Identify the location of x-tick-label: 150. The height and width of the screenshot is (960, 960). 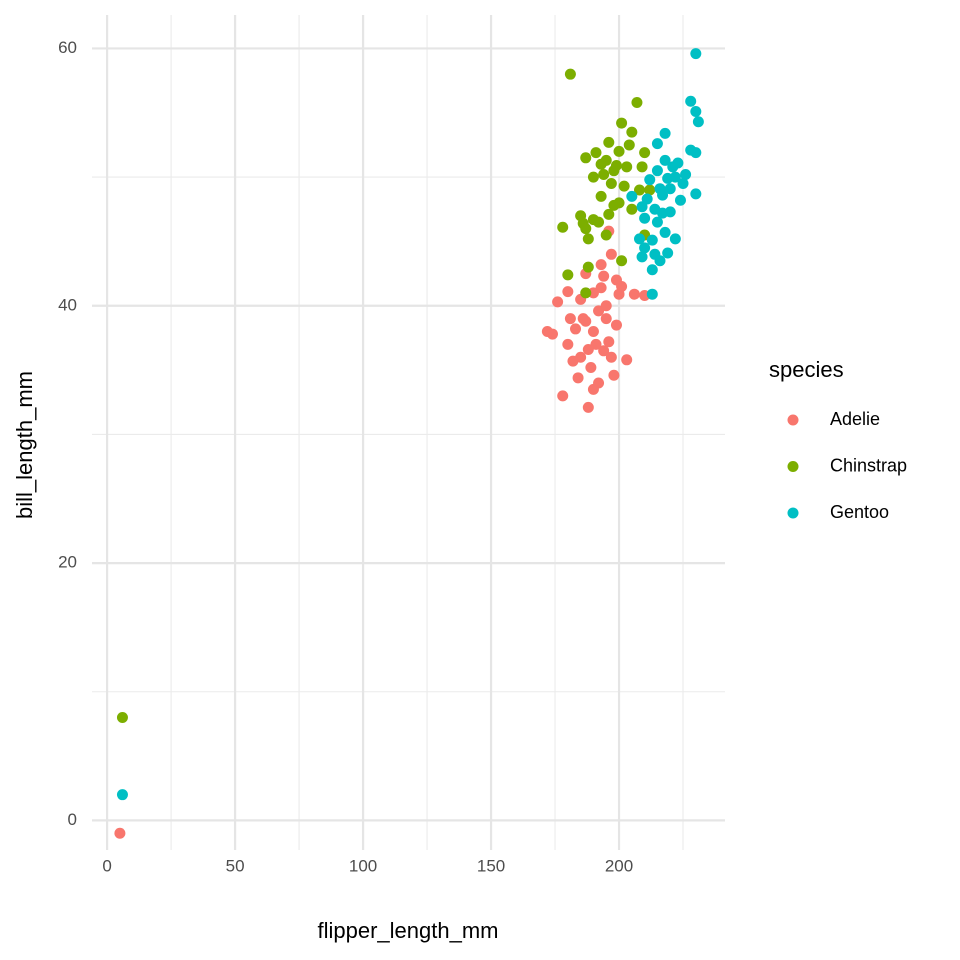
(491, 865).